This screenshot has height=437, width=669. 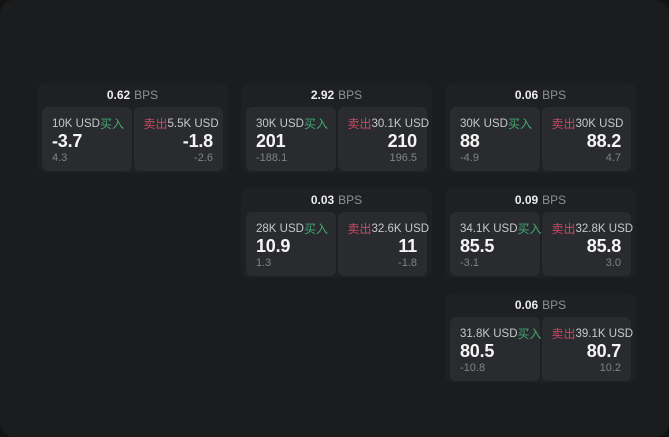 I want to click on buy-panel: 30K USD 买入 201 -188.1, so click(x=291, y=139).